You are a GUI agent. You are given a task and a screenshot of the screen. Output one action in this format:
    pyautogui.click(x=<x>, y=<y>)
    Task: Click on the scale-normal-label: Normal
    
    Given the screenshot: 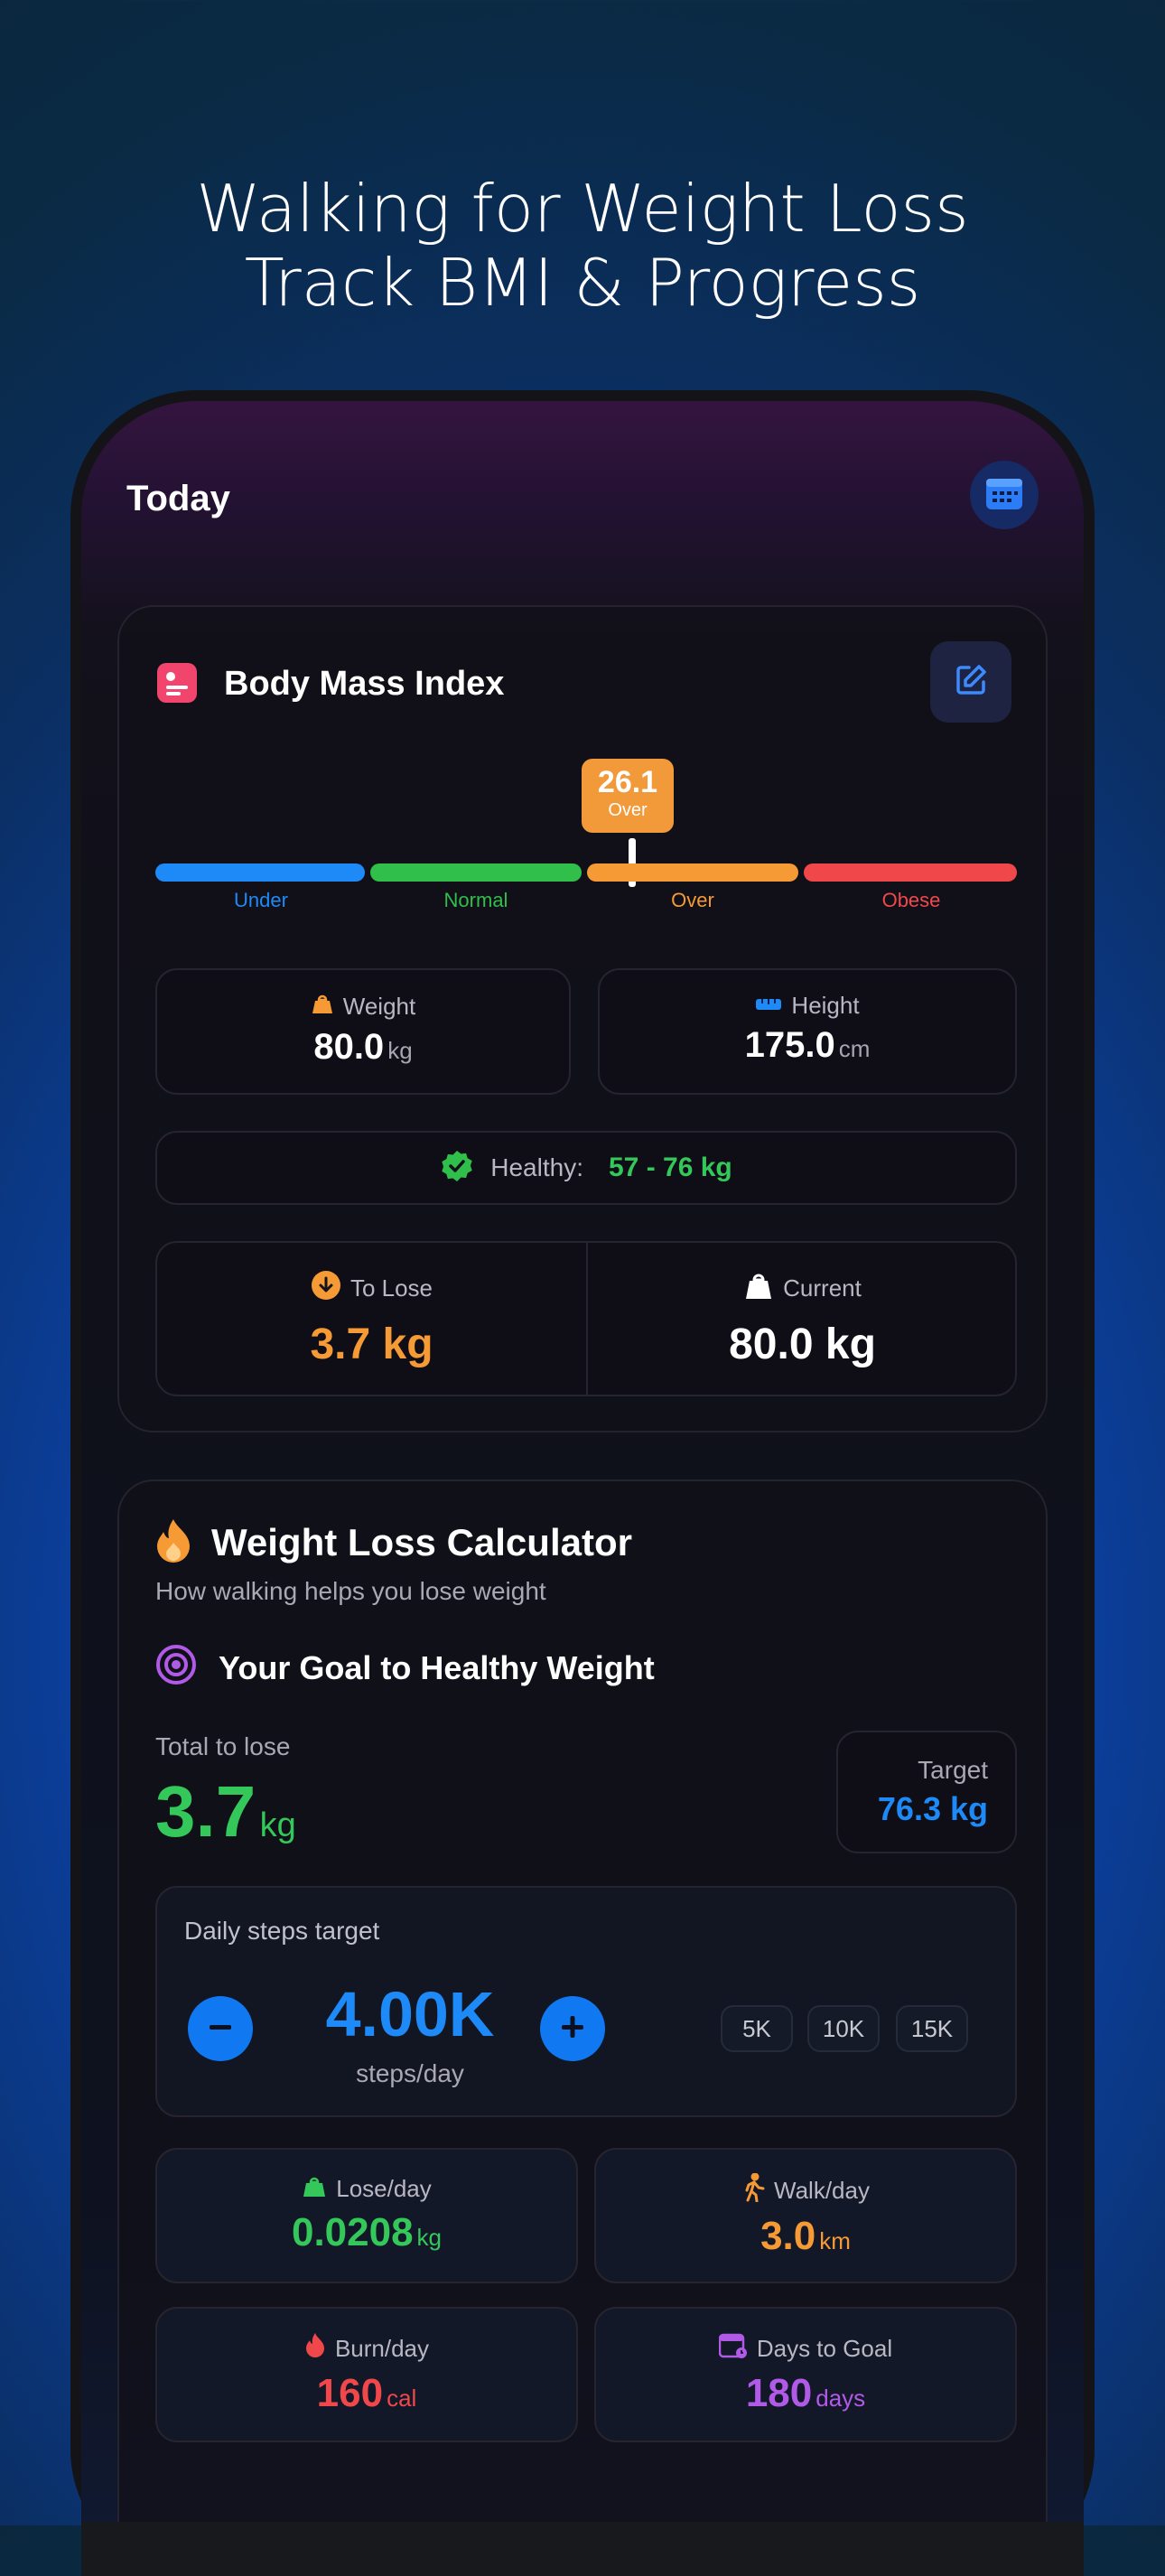 What is the action you would take?
    pyautogui.click(x=475, y=900)
    